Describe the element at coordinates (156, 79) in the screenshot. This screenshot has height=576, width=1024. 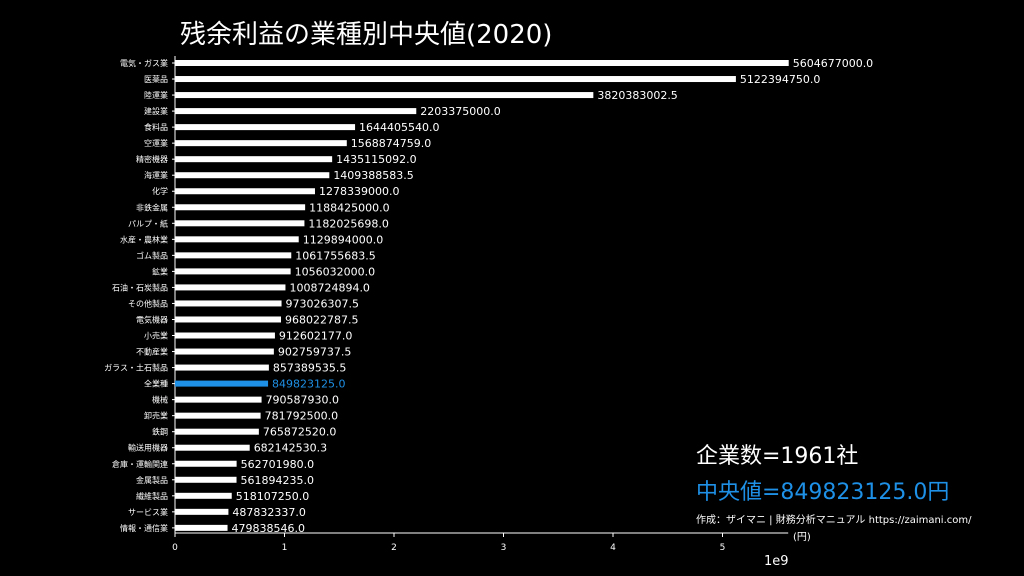
I see `category-label: 医薬品` at that location.